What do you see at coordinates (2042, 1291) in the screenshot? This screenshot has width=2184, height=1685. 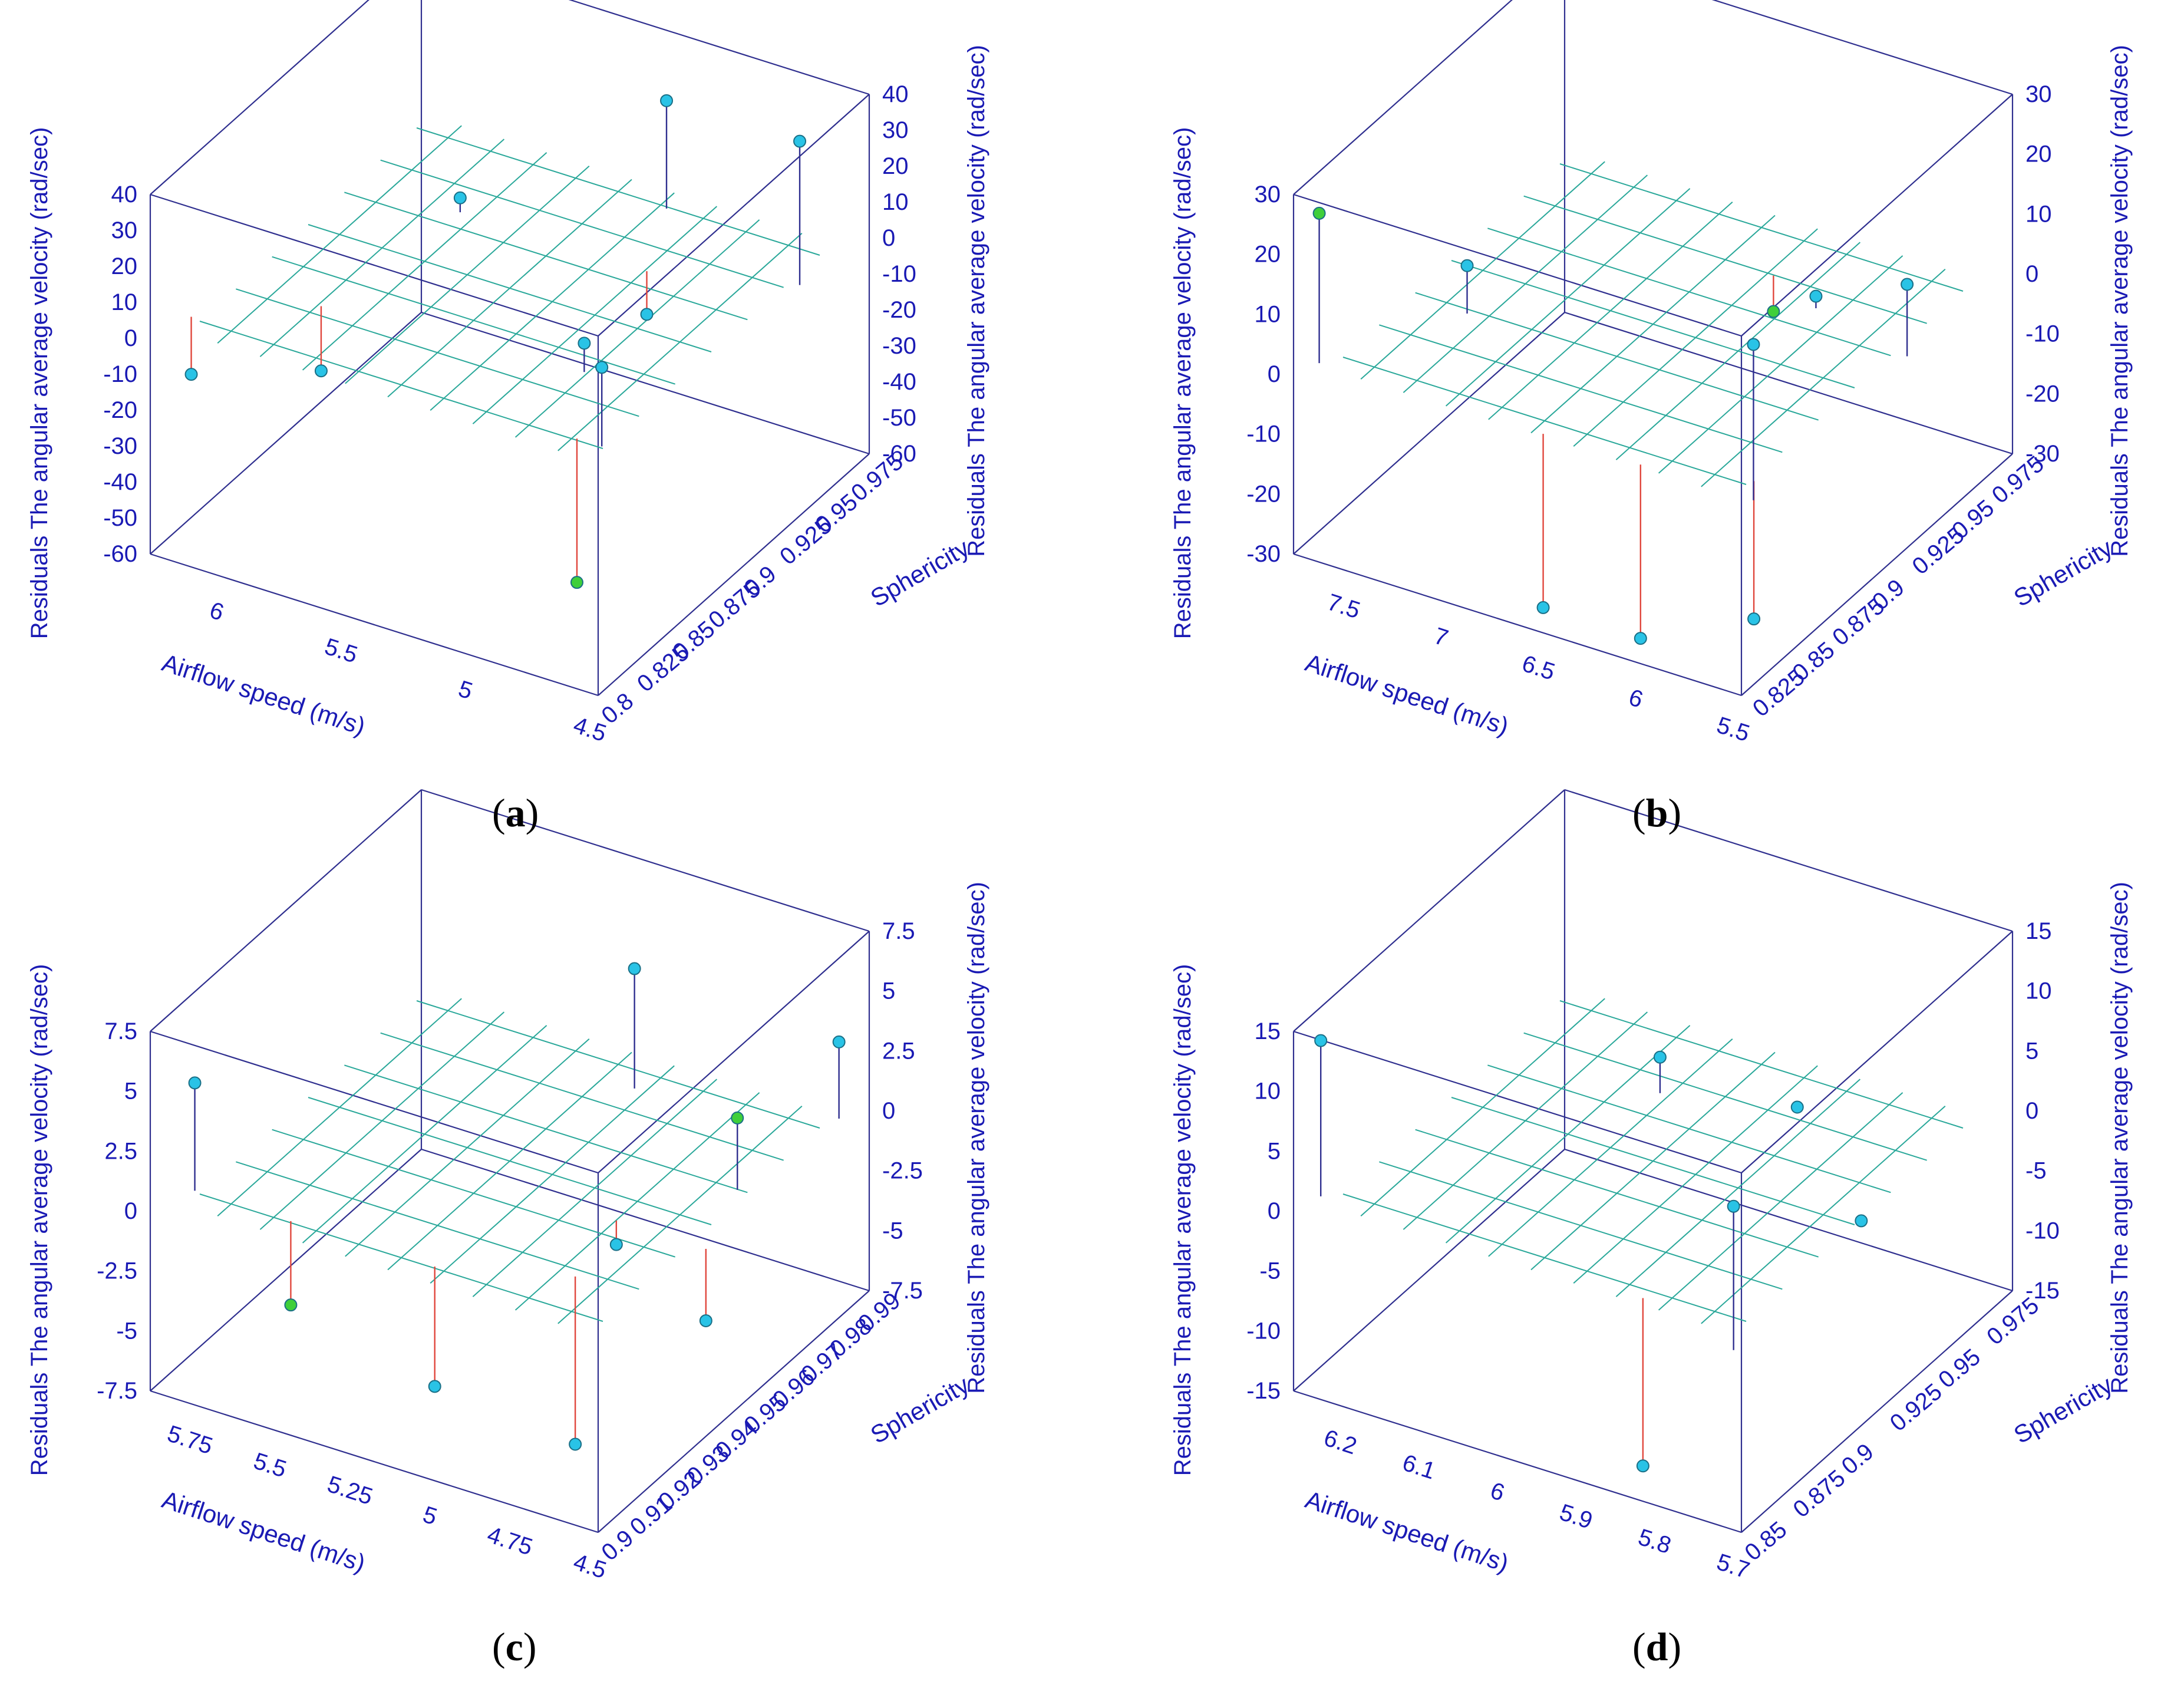 I see `z-tick-label-right: -15` at bounding box center [2042, 1291].